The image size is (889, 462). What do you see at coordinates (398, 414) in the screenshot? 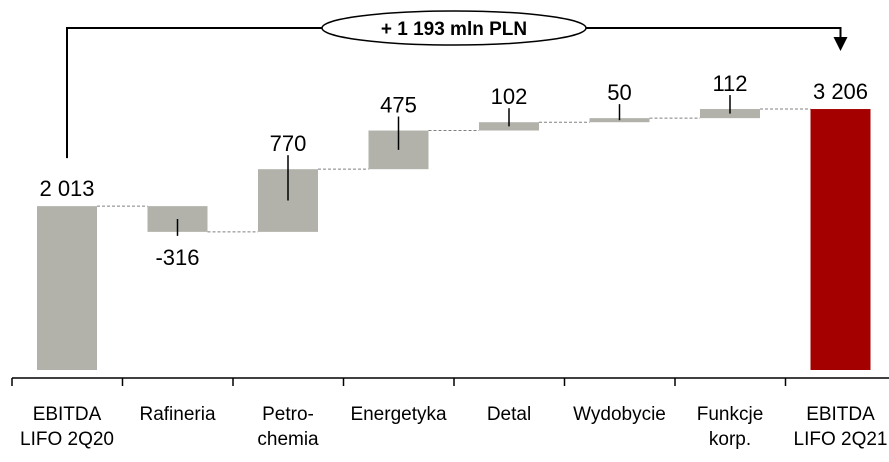
I see `category-label-3-0: Energetyka` at bounding box center [398, 414].